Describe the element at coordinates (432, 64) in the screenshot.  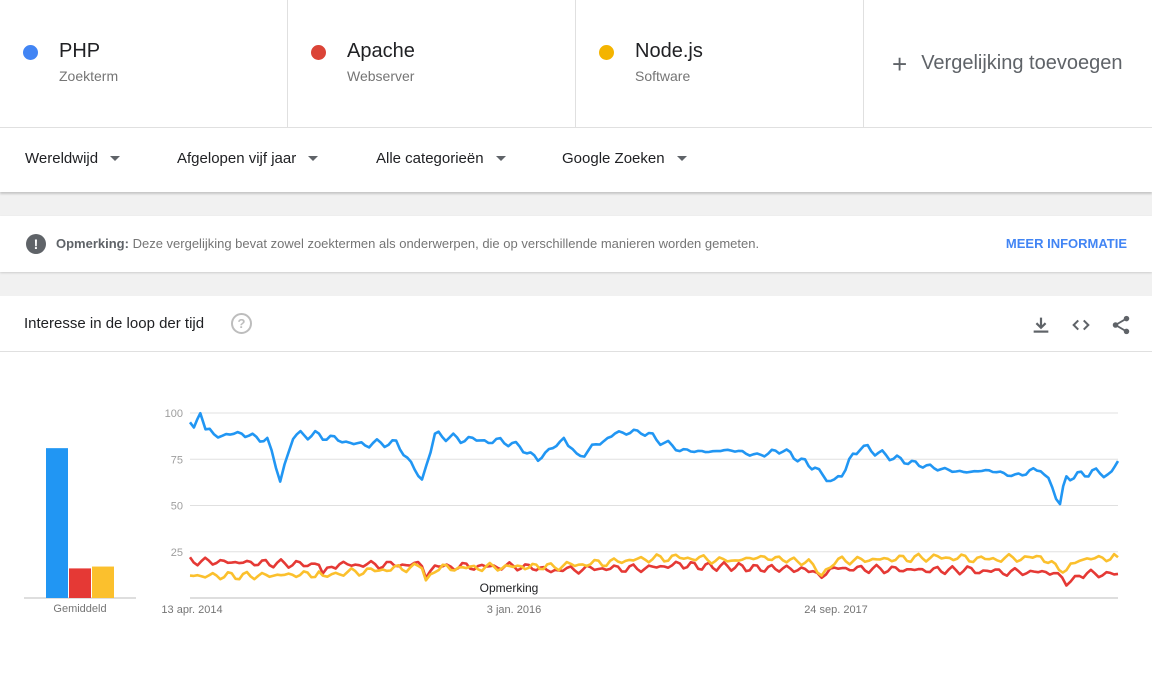
I see `term-card-apache: Apache Webserver` at that location.